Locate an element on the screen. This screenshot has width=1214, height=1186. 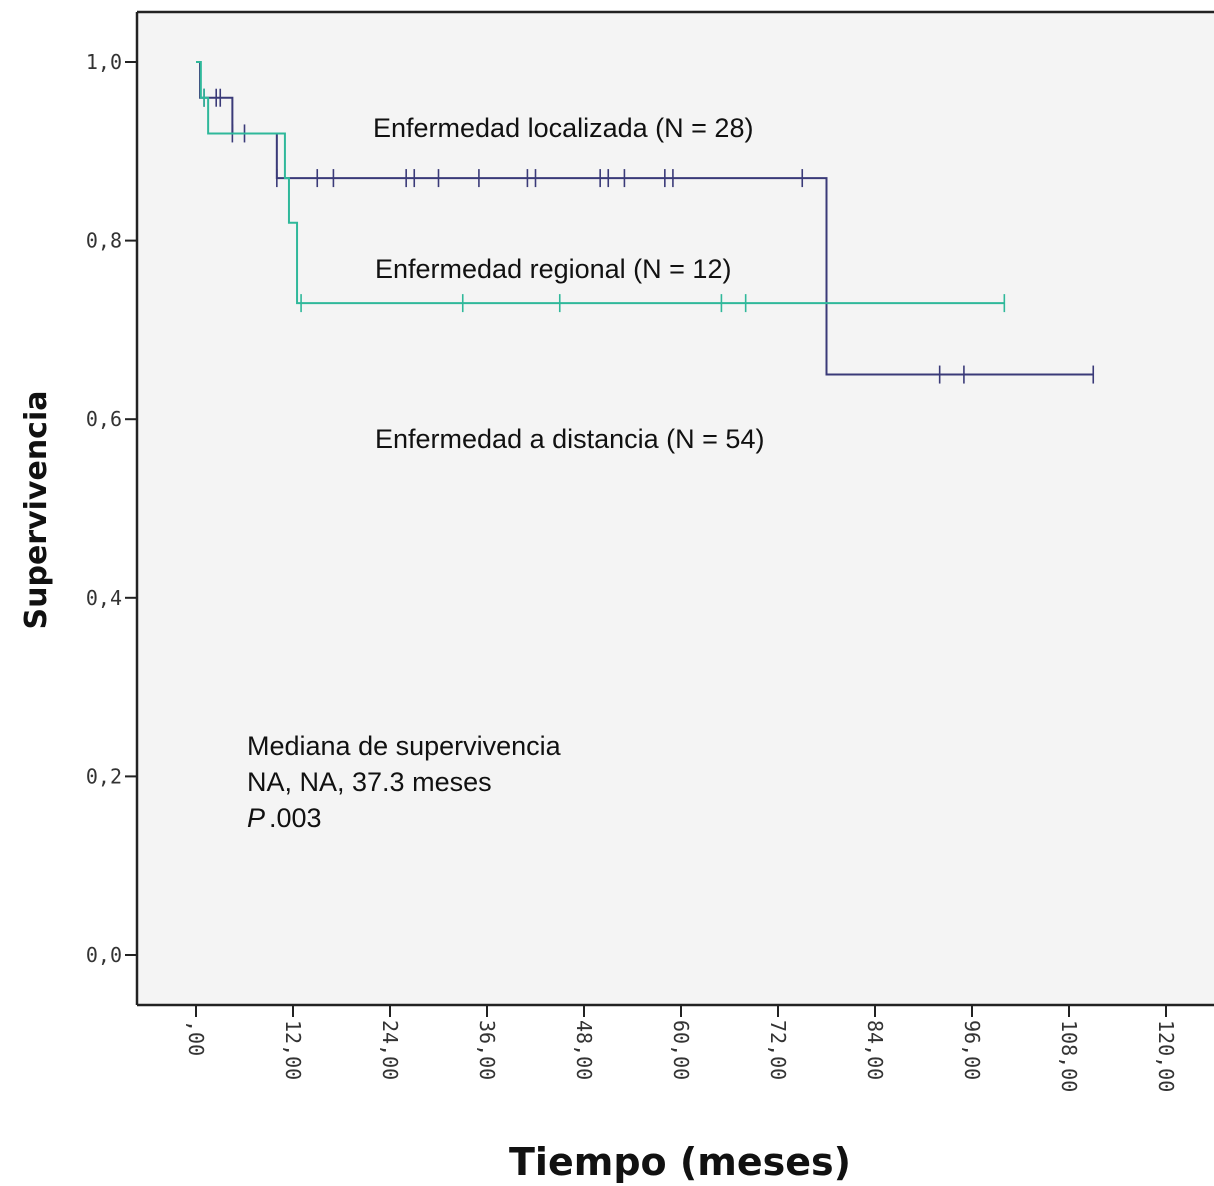
x-tick-label: 108,00 is located at coordinates (1069, 1056).